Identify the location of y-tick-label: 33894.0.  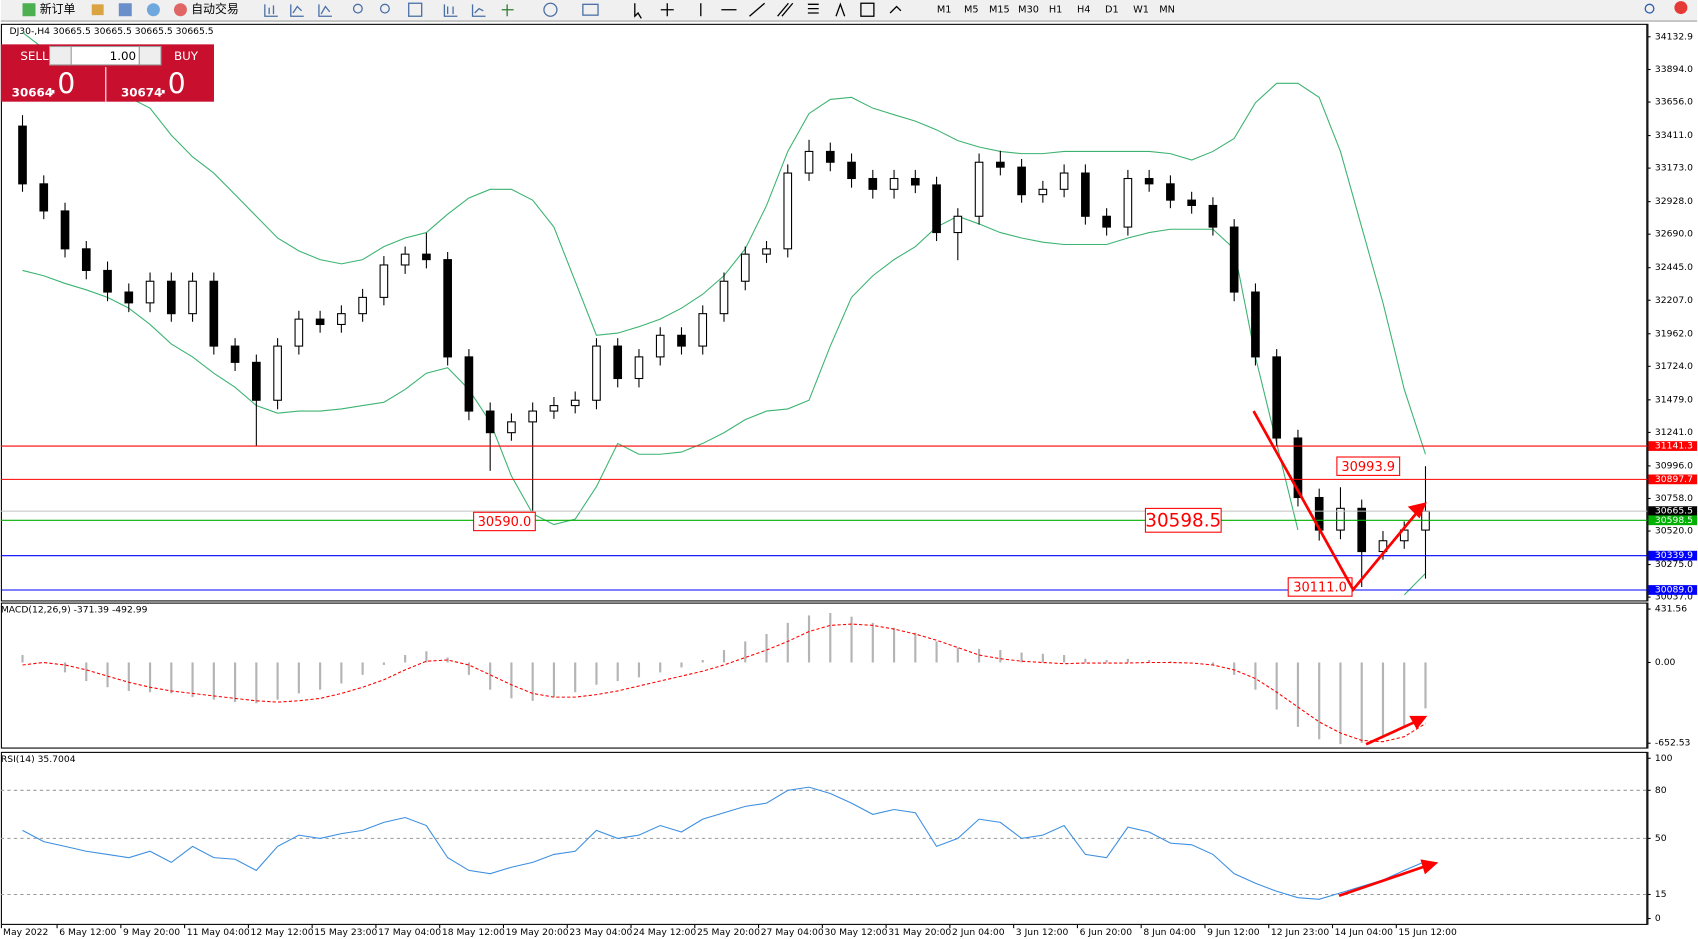
(1674, 69).